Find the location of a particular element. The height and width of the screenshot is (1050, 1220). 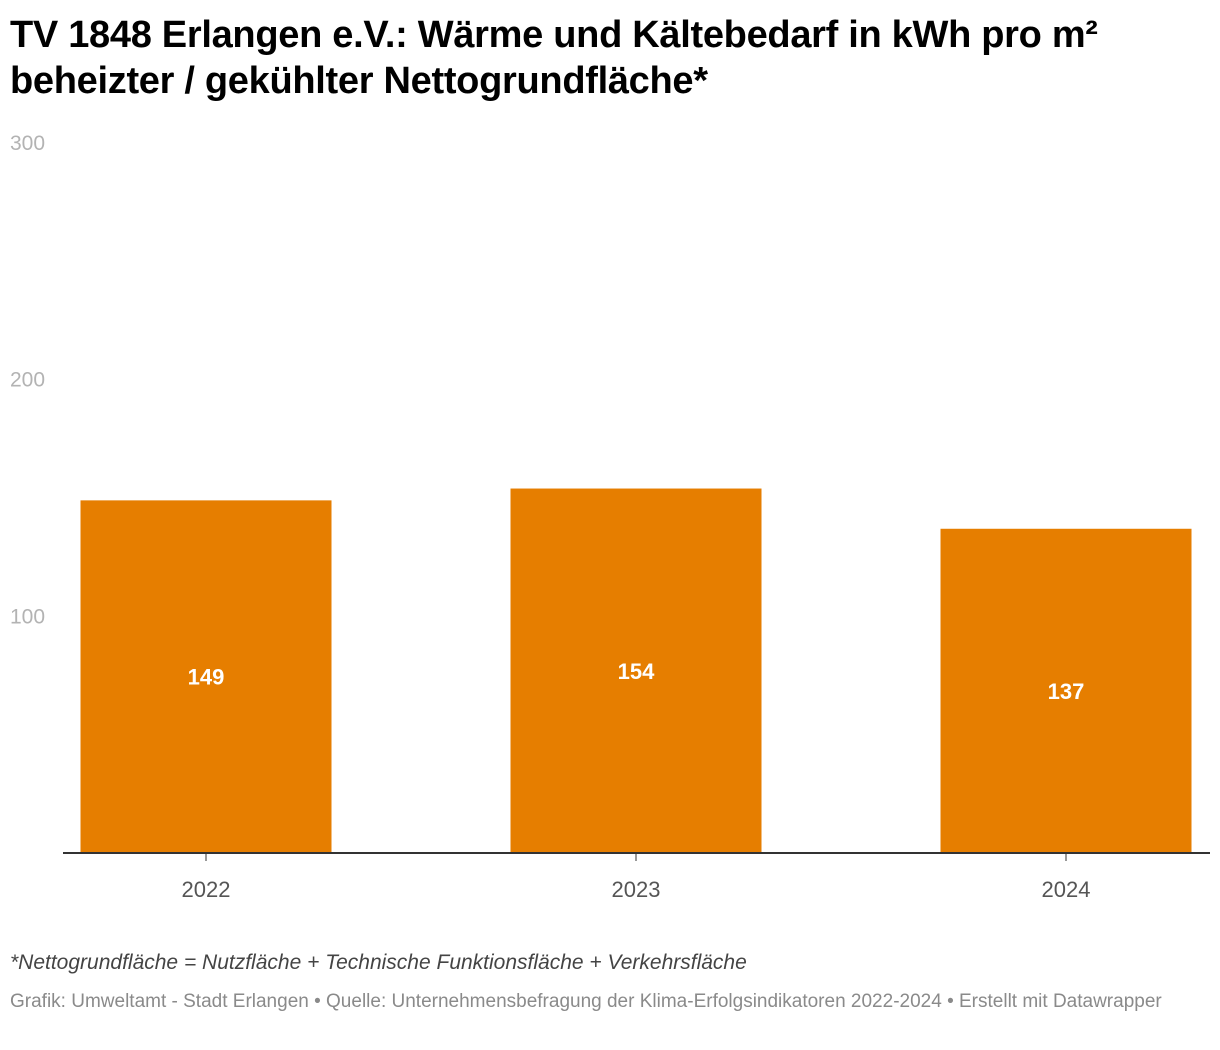

x-axis-ticks: 2022 2023 2024 is located at coordinates (636, 877).